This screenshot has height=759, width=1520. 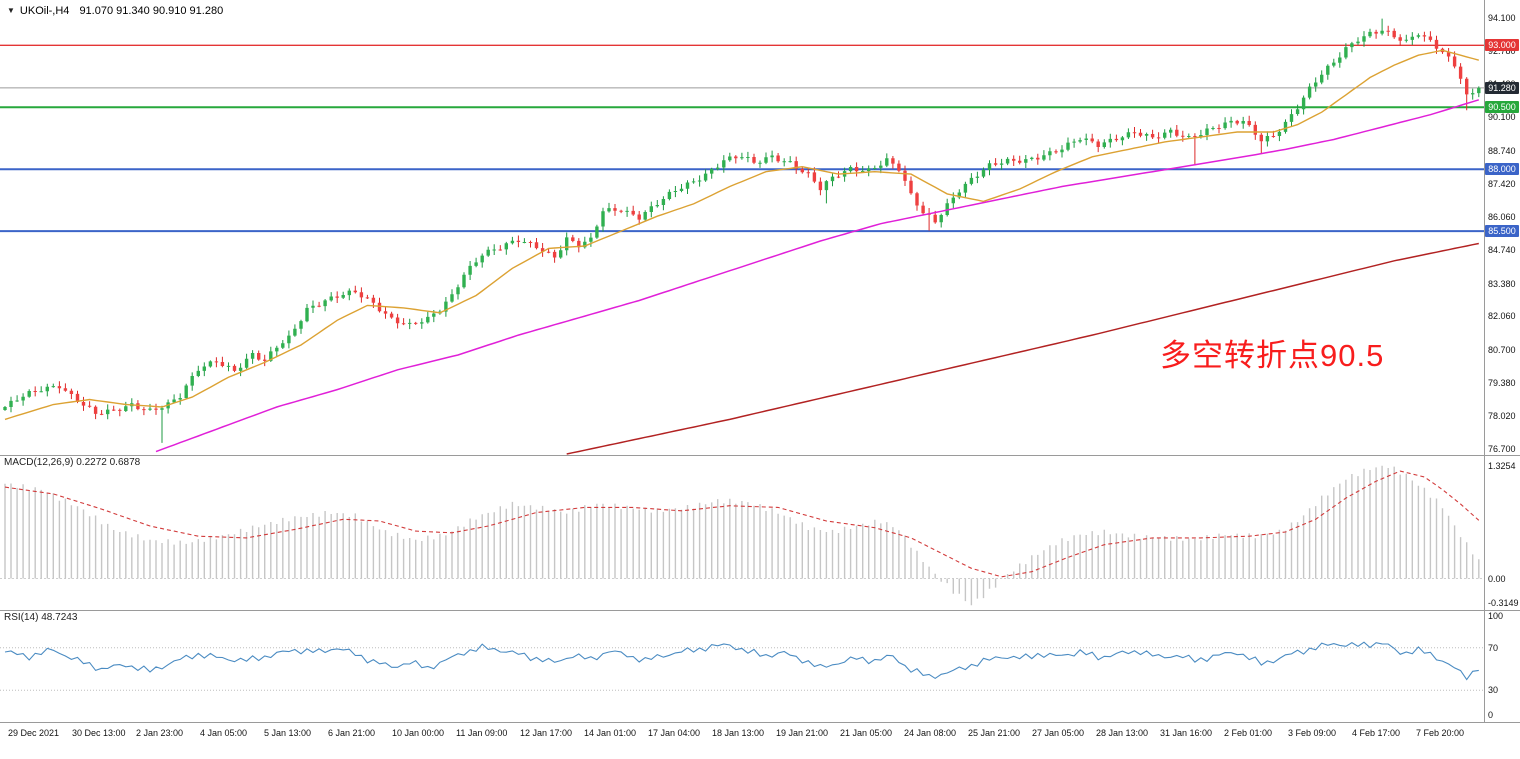 I want to click on price-level-badge: 90.500, so click(x=1502, y=107).